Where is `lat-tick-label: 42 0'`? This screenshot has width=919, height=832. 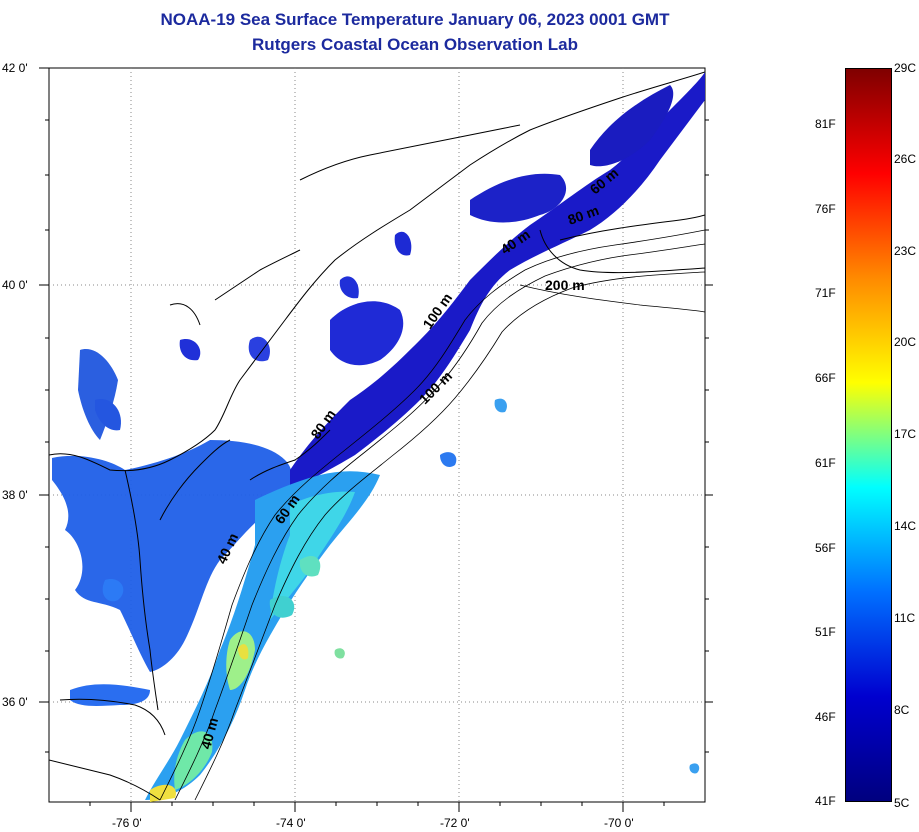 lat-tick-label: 42 0' is located at coordinates (15, 68).